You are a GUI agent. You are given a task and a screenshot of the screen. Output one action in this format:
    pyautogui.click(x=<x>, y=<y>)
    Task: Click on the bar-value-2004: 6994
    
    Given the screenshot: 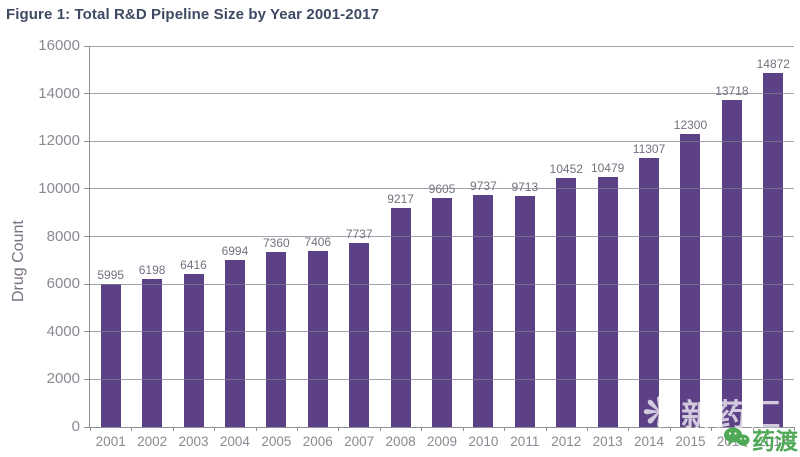 What is the action you would take?
    pyautogui.click(x=235, y=251)
    